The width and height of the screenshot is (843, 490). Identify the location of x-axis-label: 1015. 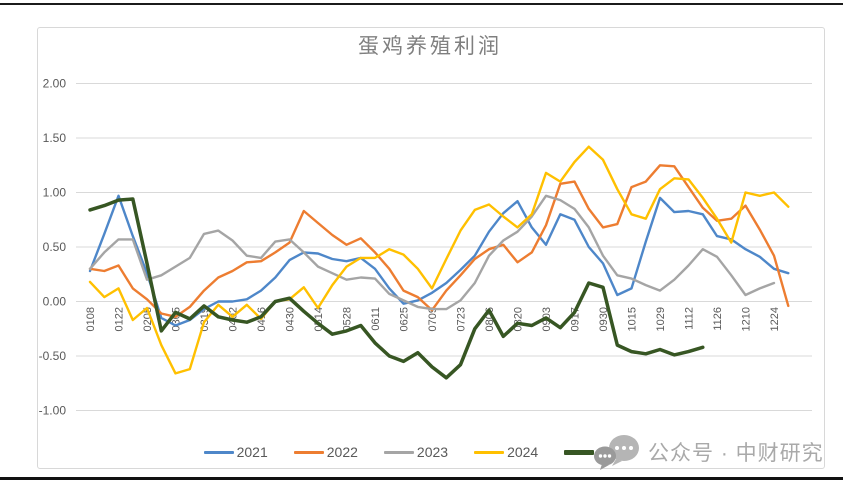
(633, 319).